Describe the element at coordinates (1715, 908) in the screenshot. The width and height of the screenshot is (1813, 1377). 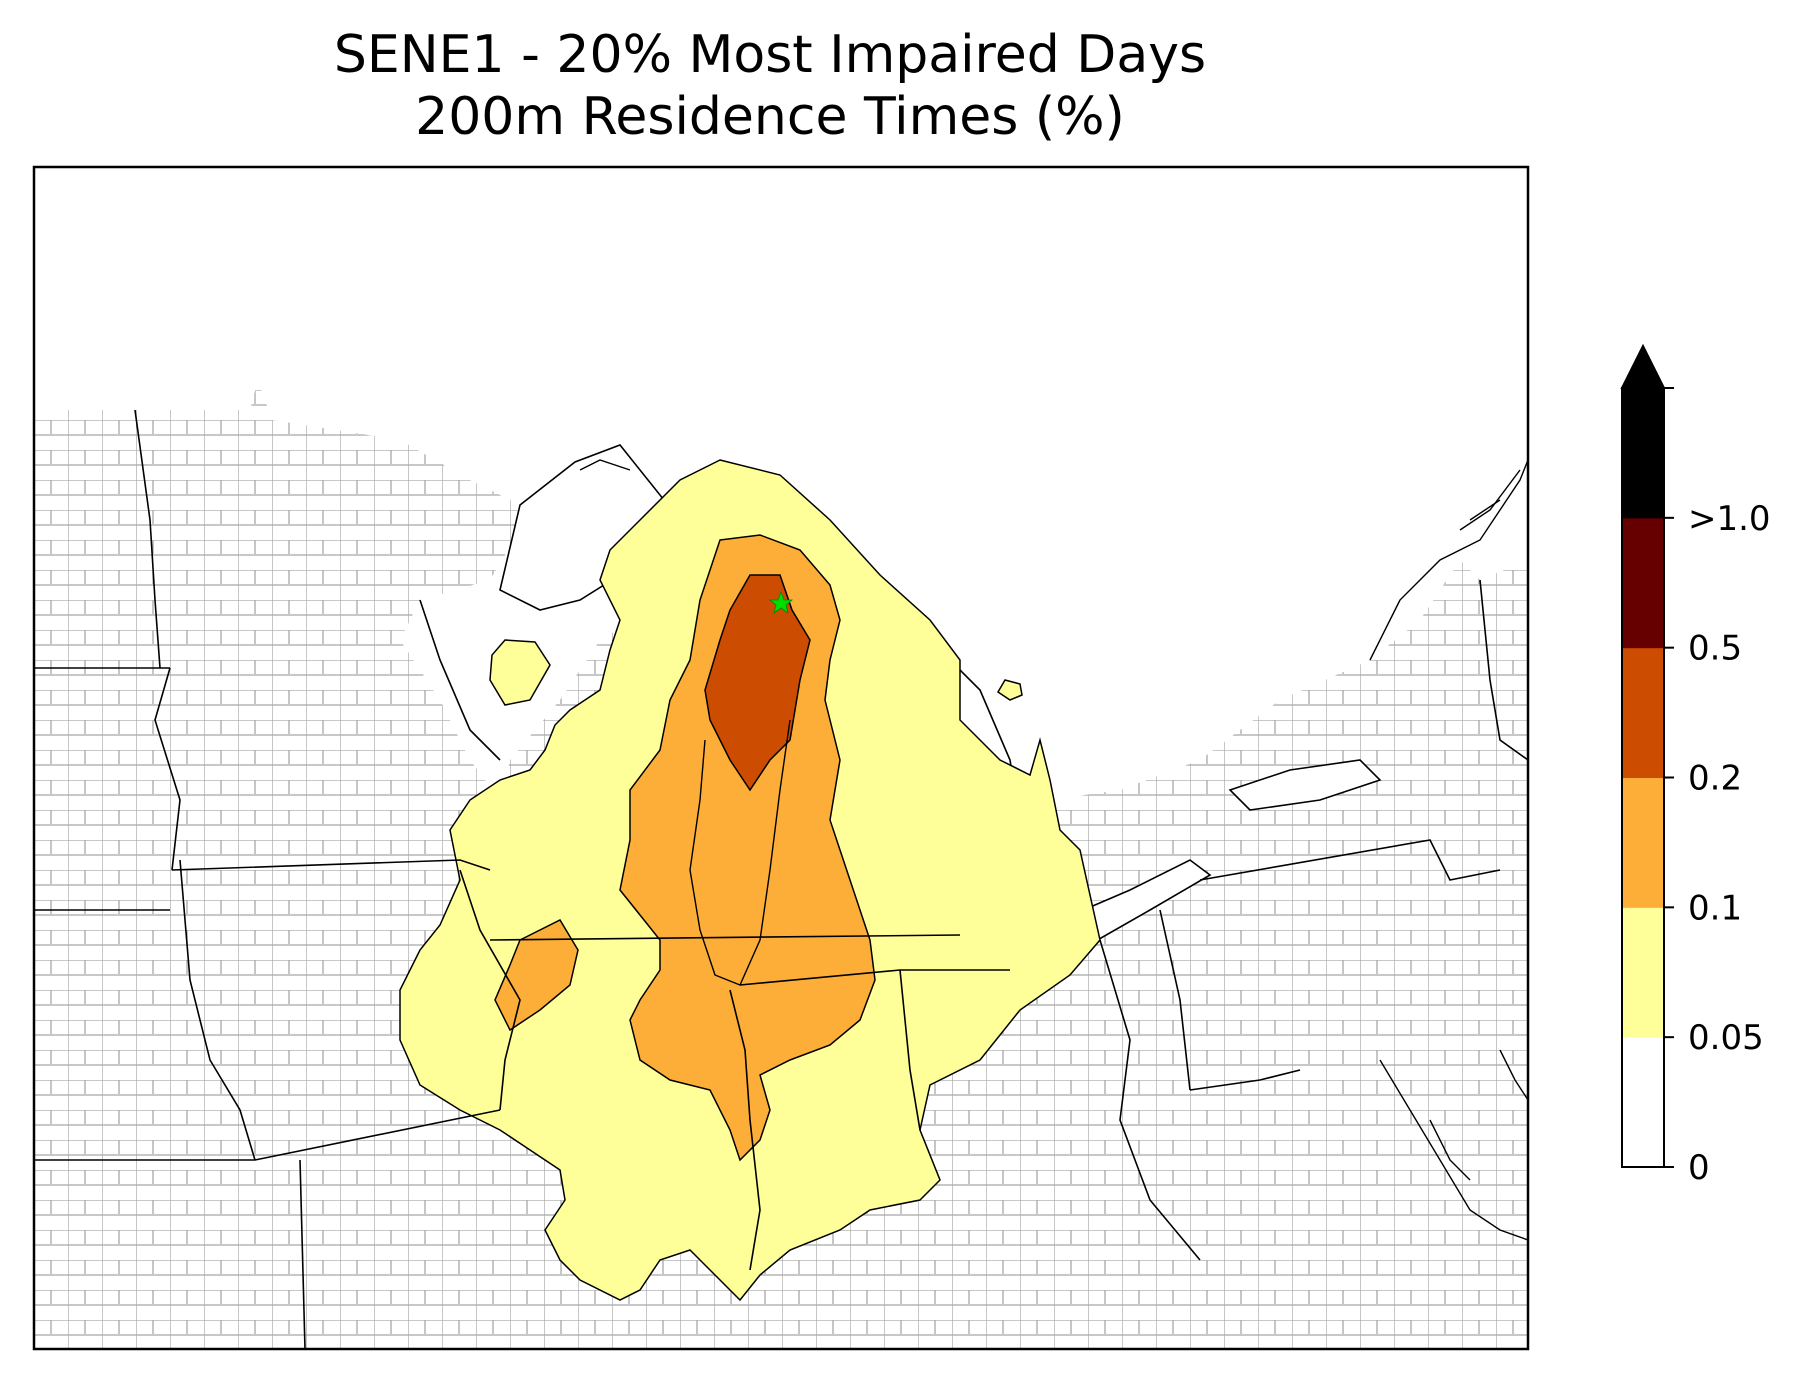
I see `colorbar-label-2: 0.1` at that location.